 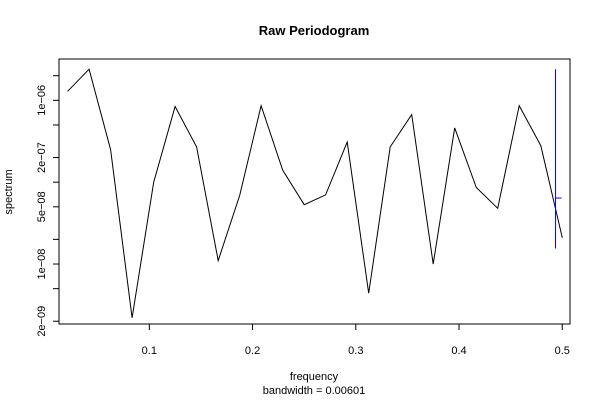 What do you see at coordinates (9, 191) in the screenshot?
I see `y-axis-label: spectrum` at bounding box center [9, 191].